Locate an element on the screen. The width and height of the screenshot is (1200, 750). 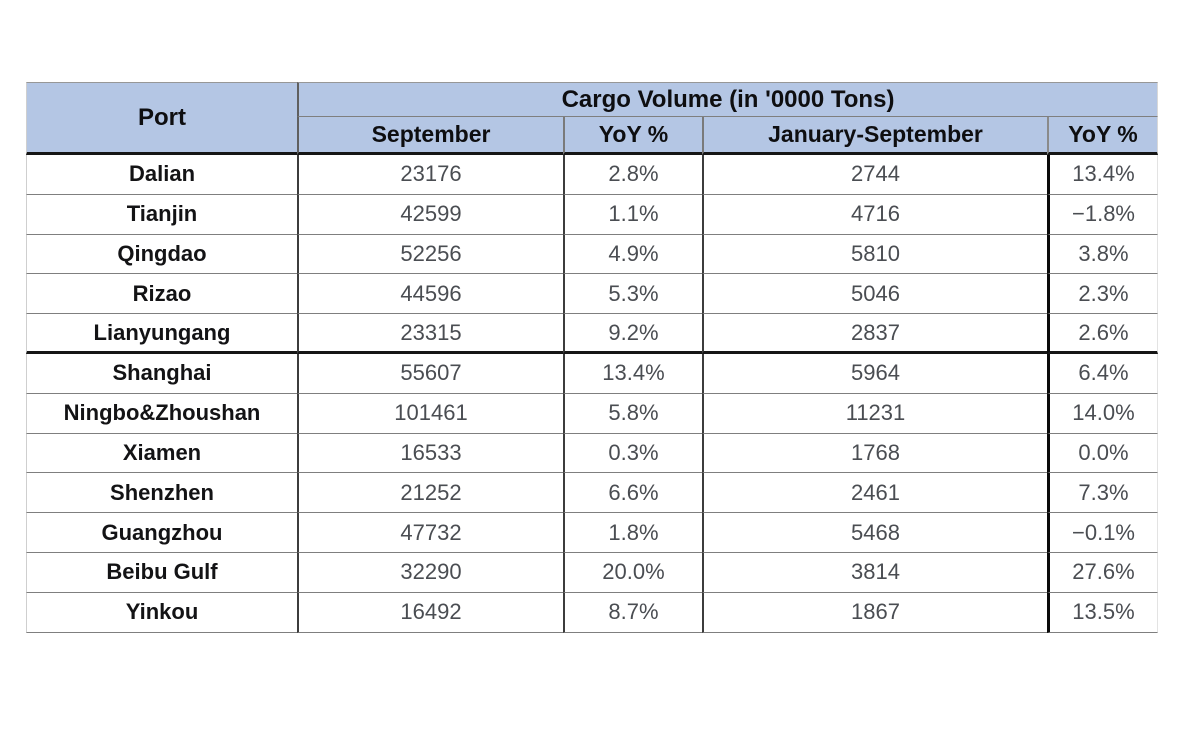
september-volume-cell: 47732 is located at coordinates (430, 533).